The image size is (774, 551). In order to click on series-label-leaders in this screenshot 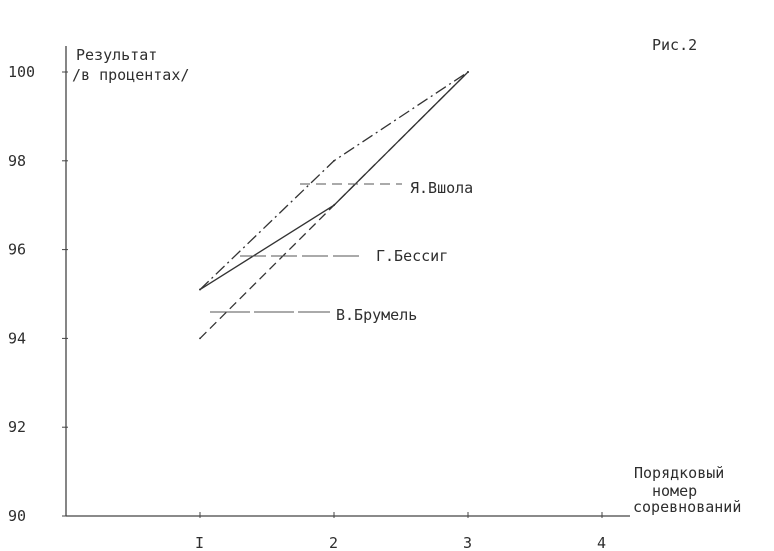, I will do `click(306, 248)`.